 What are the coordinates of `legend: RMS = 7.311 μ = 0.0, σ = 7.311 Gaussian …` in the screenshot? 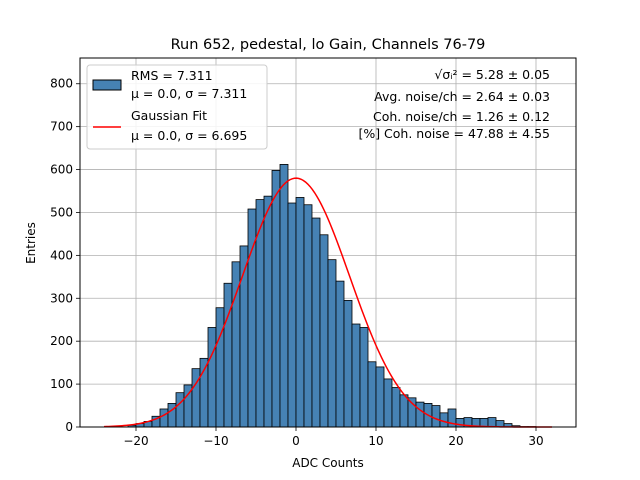 It's located at (177, 107).